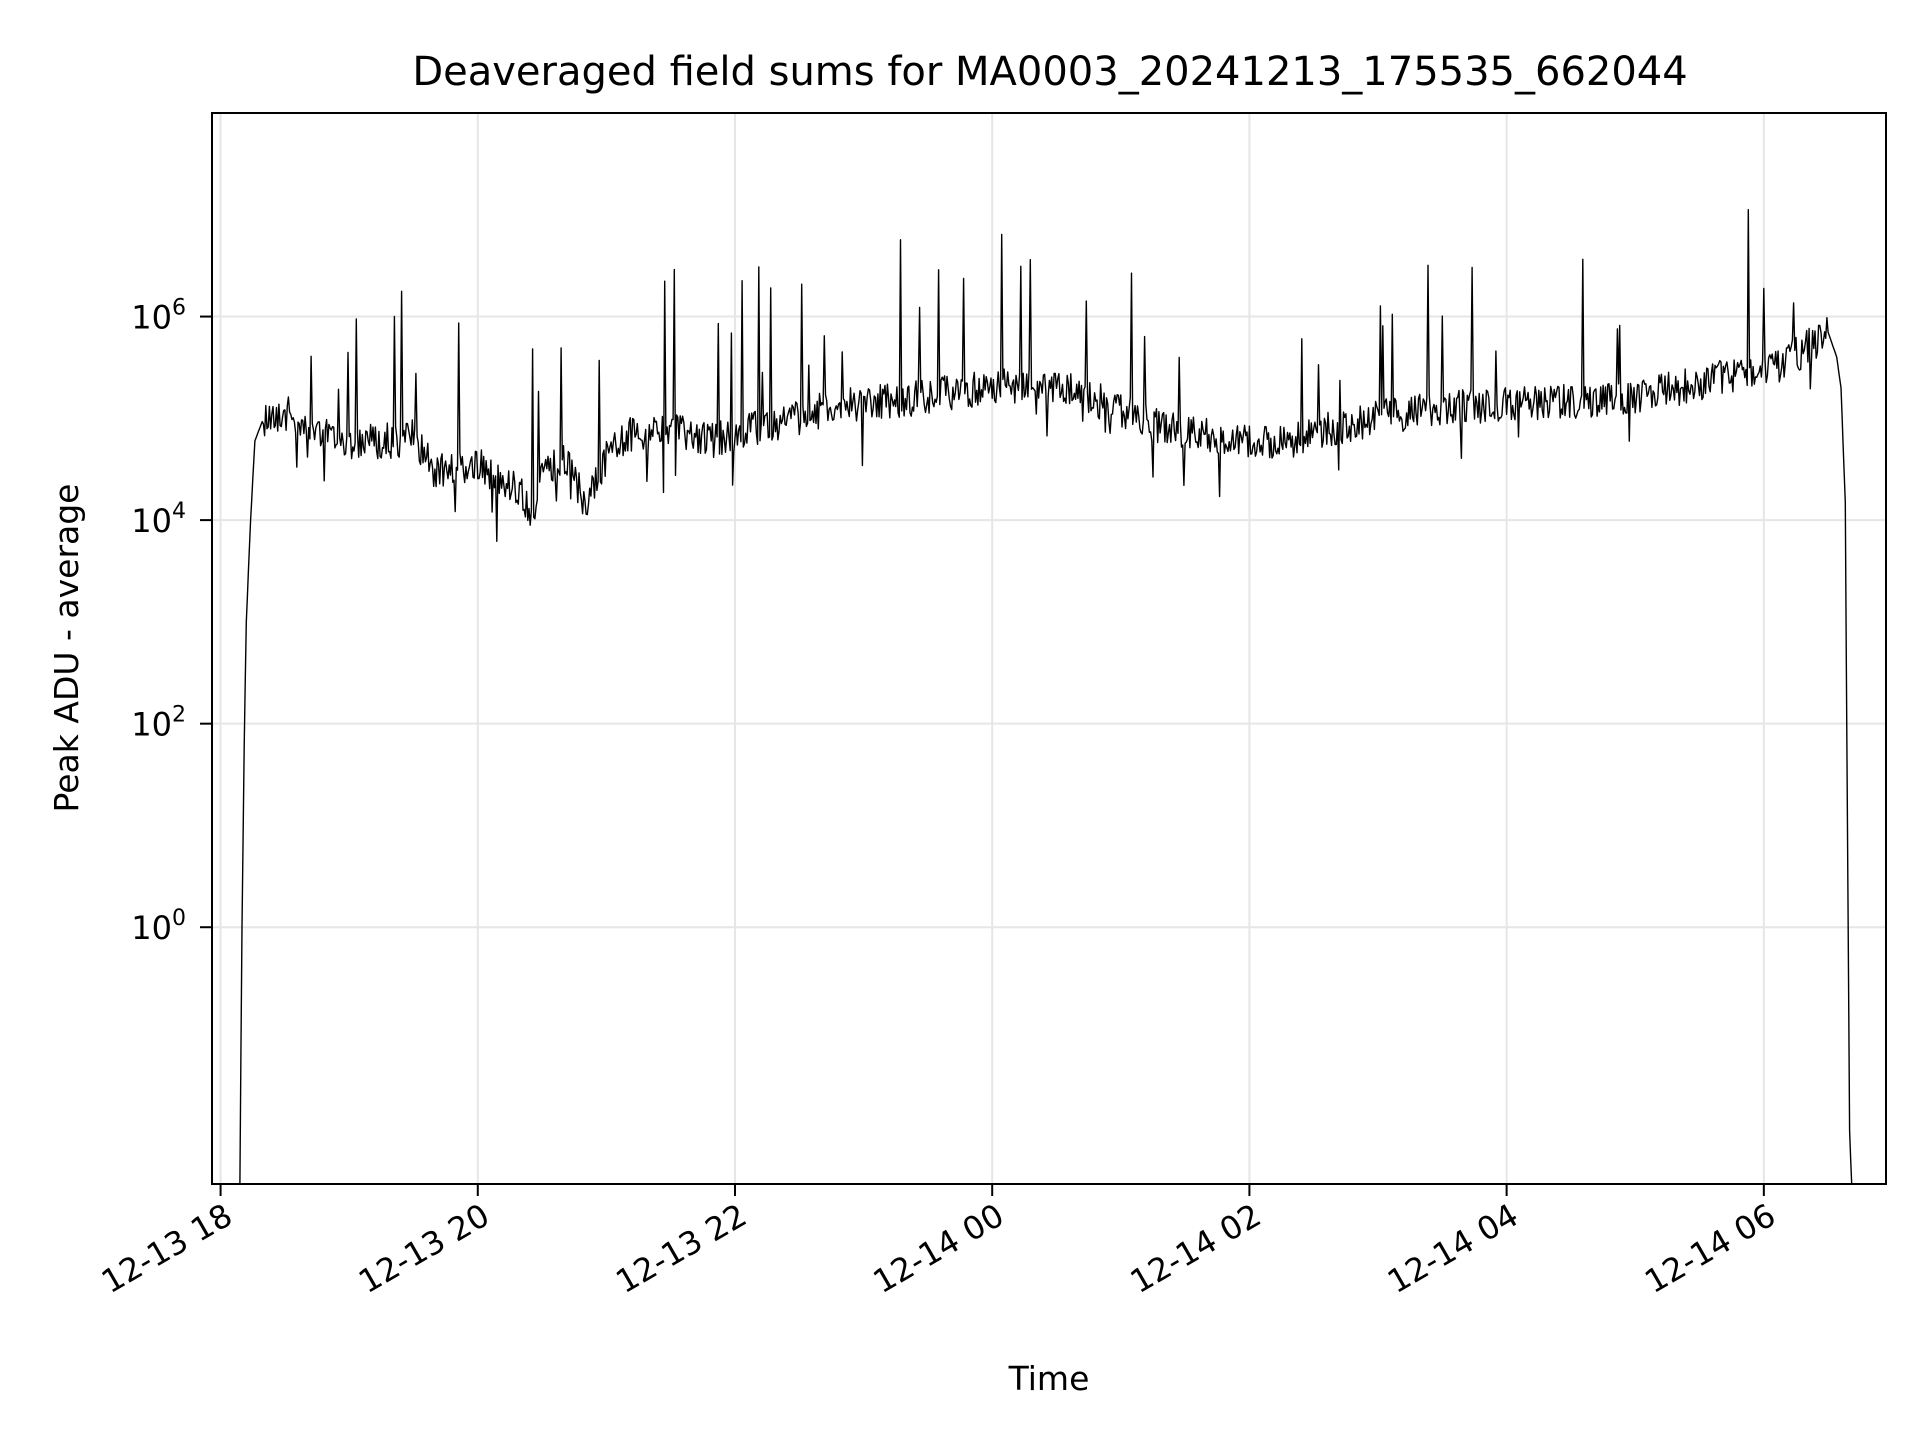 This screenshot has height=1440, width=1920. I want to click on y-axis: 100 102 104 106, so click(171, 621).